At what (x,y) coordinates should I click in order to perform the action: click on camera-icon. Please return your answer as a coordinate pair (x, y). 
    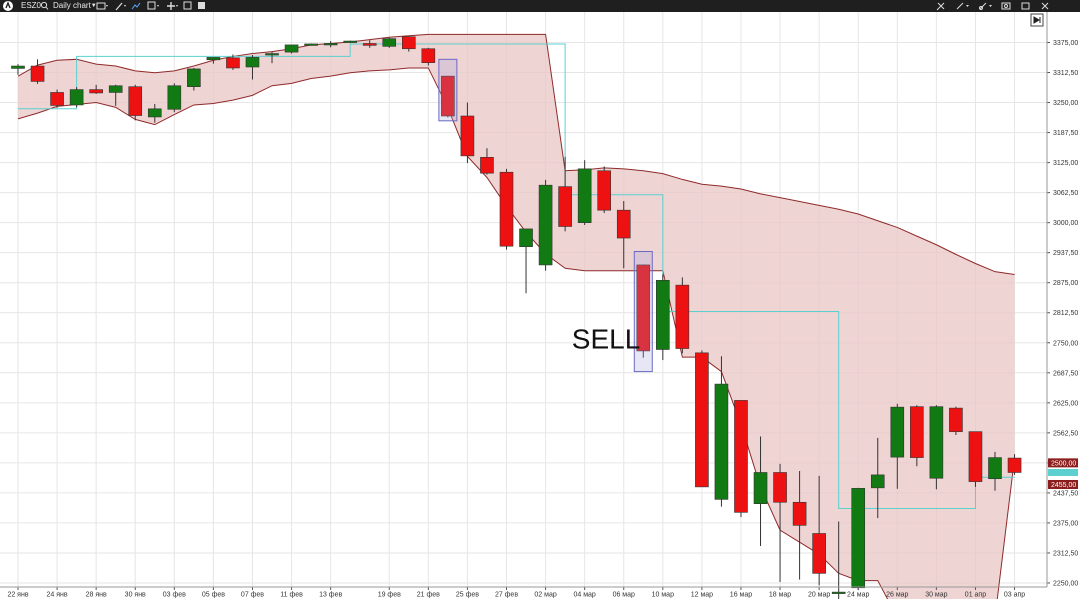
    Looking at the image, I should click on (1006, 6).